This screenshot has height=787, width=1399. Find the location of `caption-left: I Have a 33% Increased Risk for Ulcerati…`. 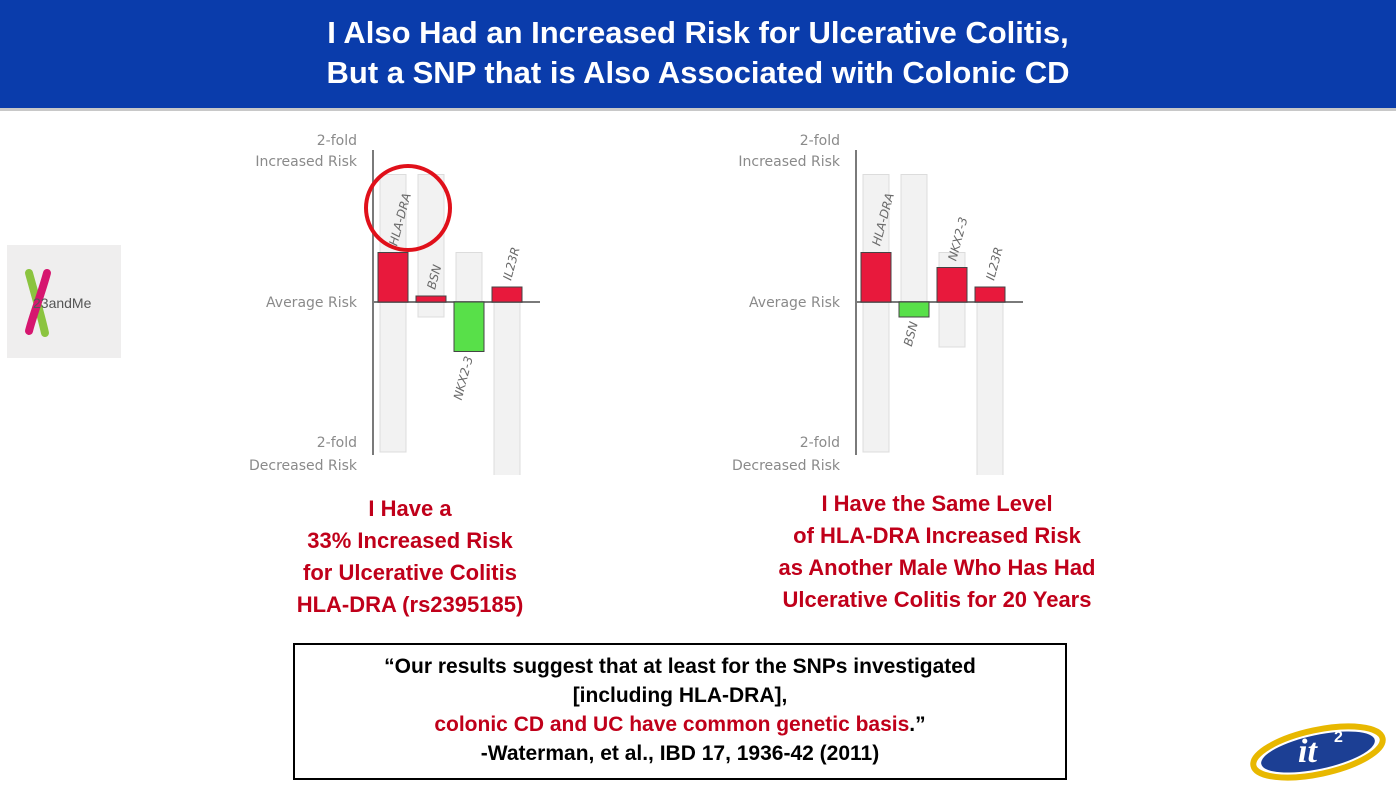

caption-left: I Have a 33% Increased Risk for Ulcerati… is located at coordinates (410, 557).